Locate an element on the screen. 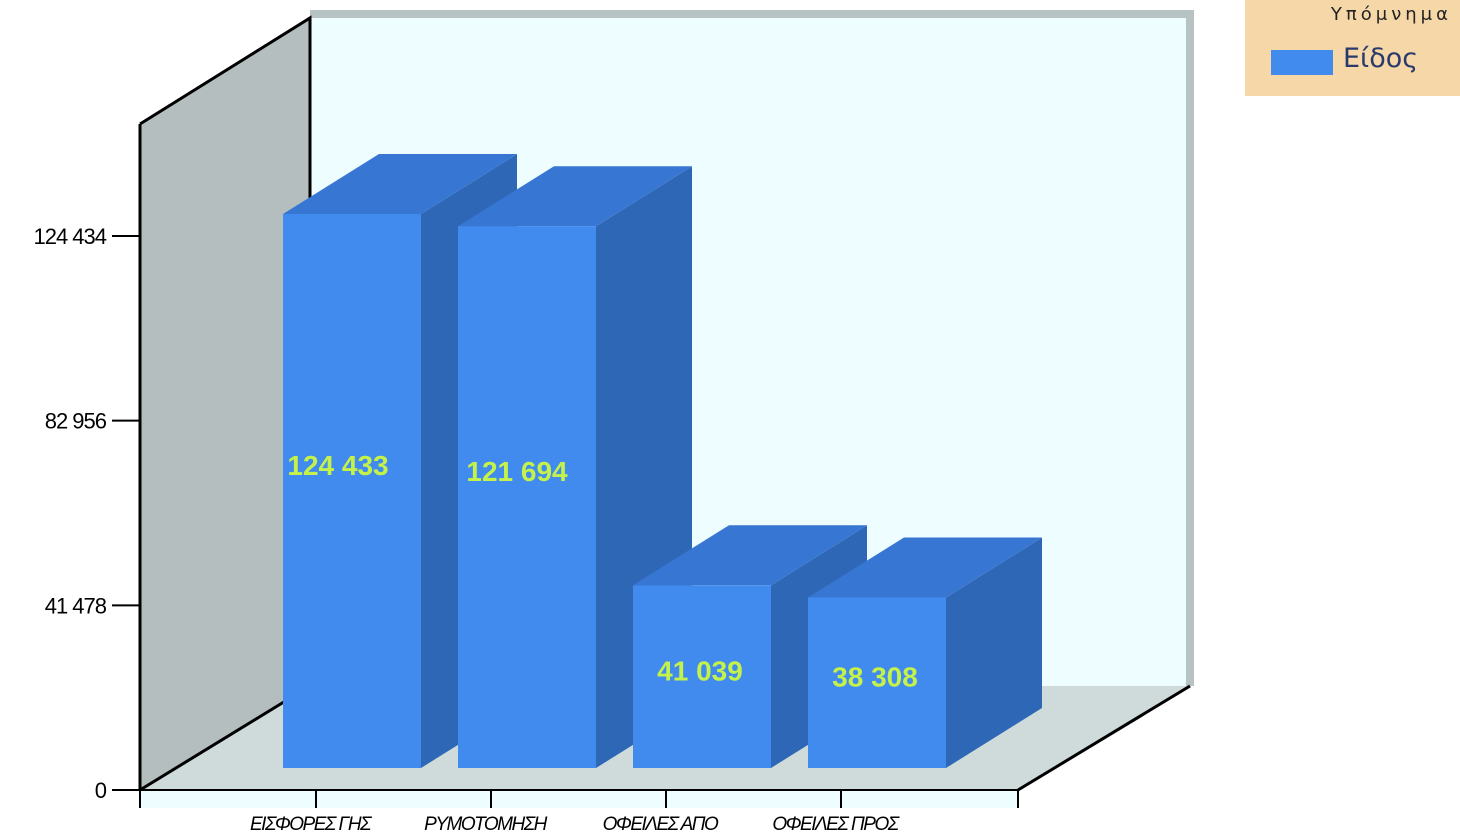 This screenshot has width=1460, height=832. y-tick-label: 124 434 is located at coordinates (69, 236).